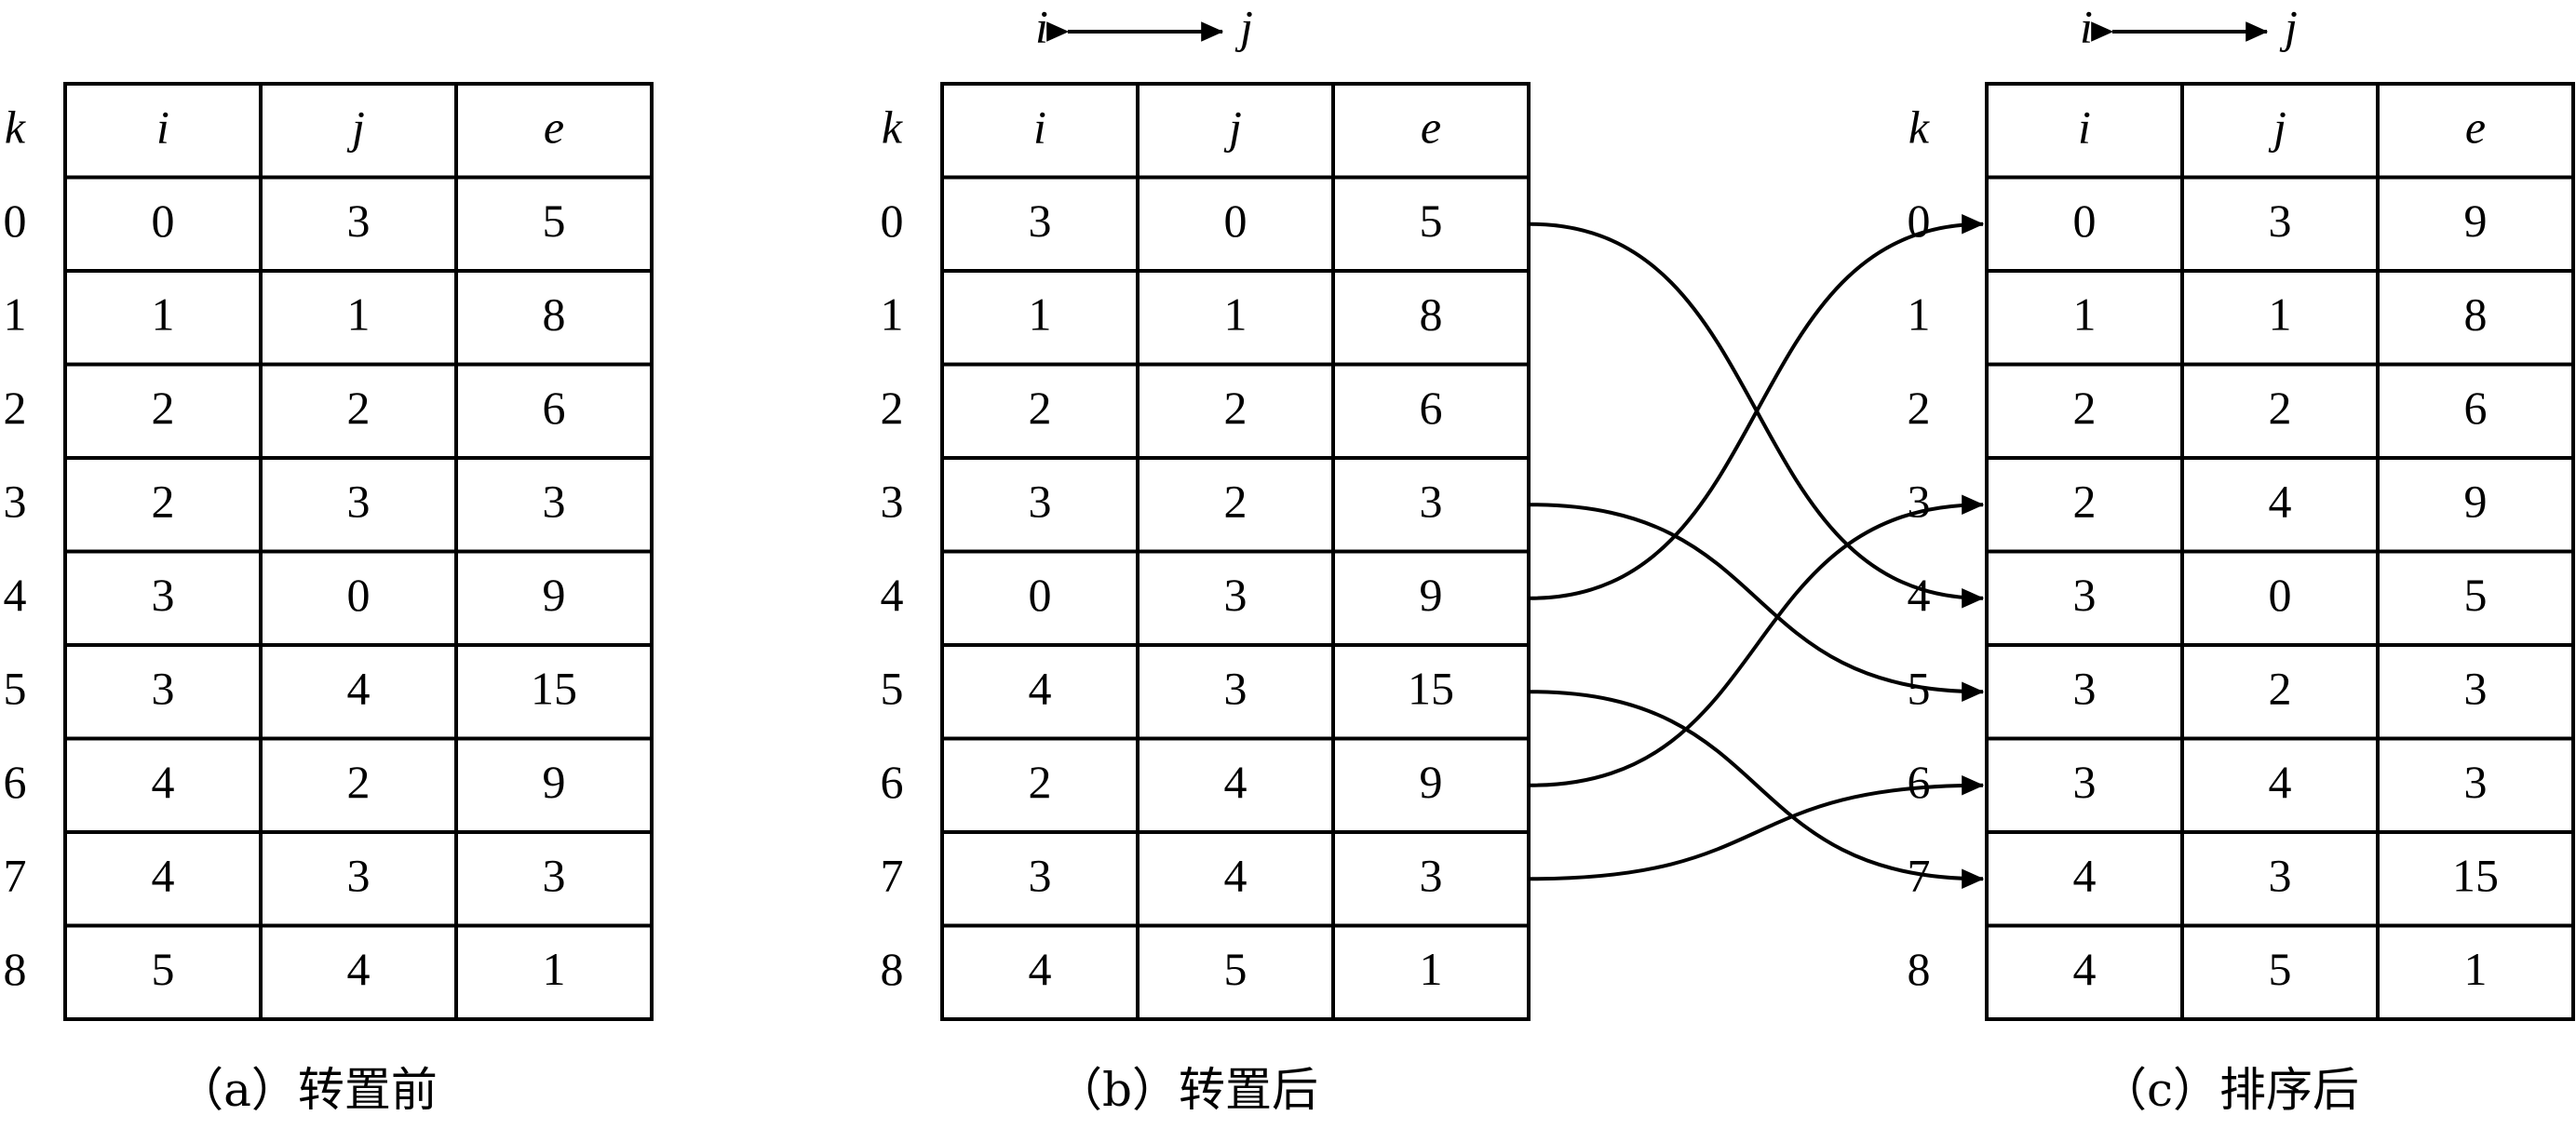 This screenshot has width=2576, height=1129. Describe the element at coordinates (1431, 689) in the screenshot. I see `cell-e: 15` at that location.